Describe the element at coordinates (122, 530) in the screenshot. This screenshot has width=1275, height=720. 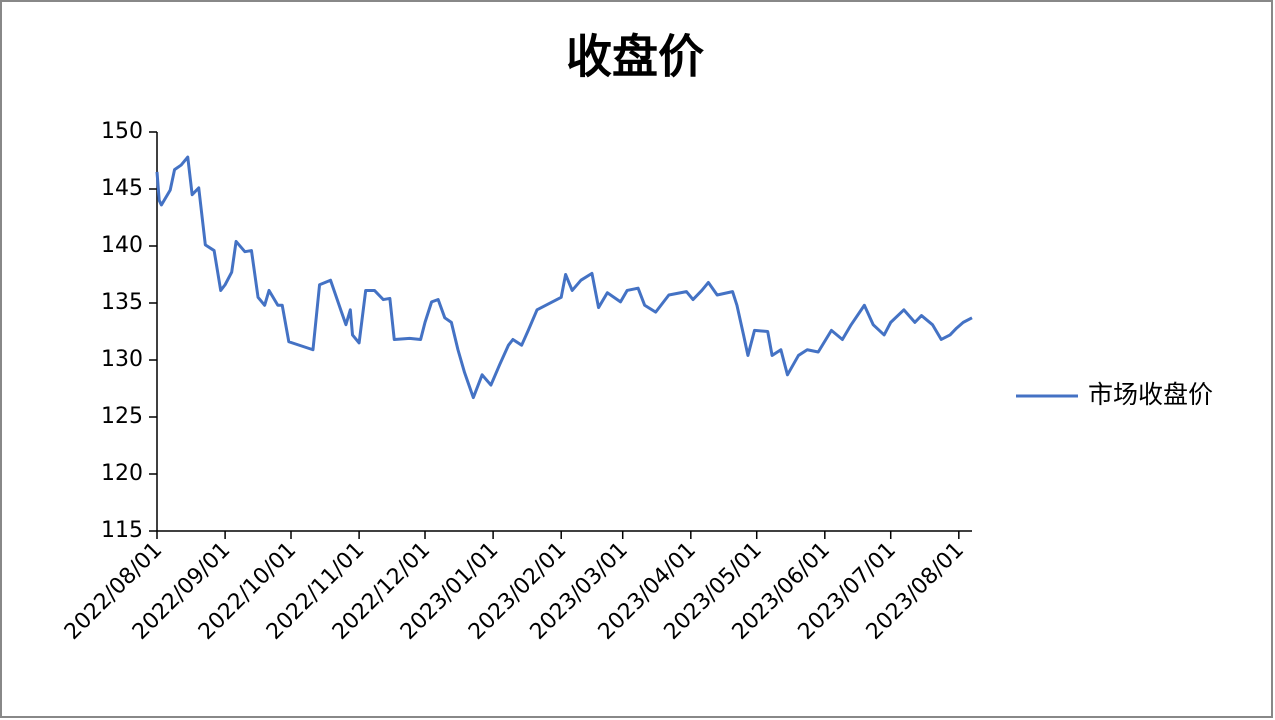
I see `y-tick-label: 115` at that location.